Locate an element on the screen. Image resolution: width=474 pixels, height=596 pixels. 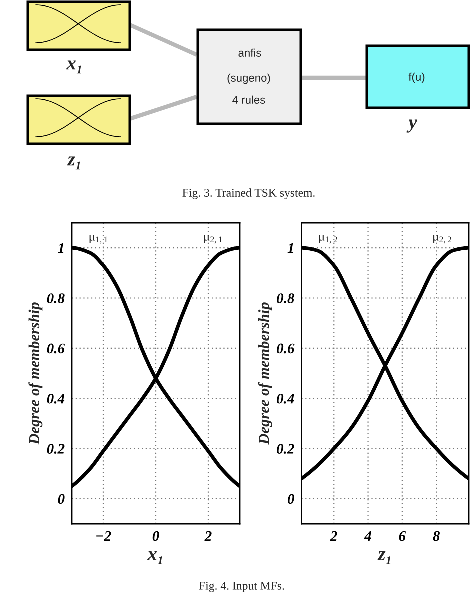
text: 4 rules is located at coordinates (249, 100).